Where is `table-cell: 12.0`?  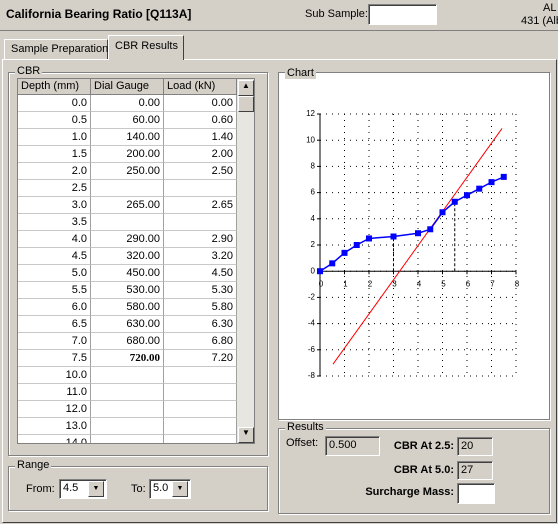
table-cell: 12.0 is located at coordinates (54, 409).